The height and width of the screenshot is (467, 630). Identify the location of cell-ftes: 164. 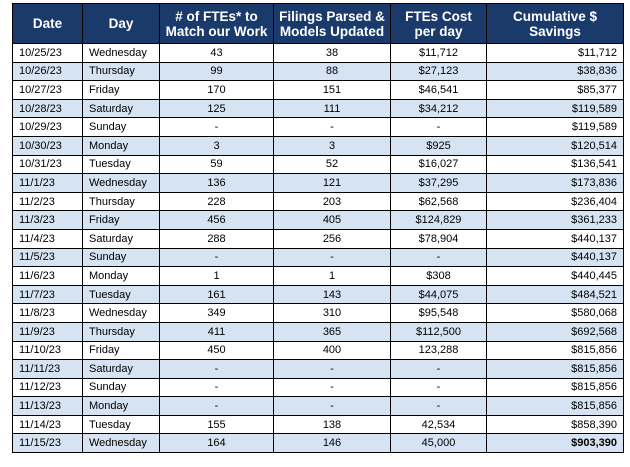
(216, 443).